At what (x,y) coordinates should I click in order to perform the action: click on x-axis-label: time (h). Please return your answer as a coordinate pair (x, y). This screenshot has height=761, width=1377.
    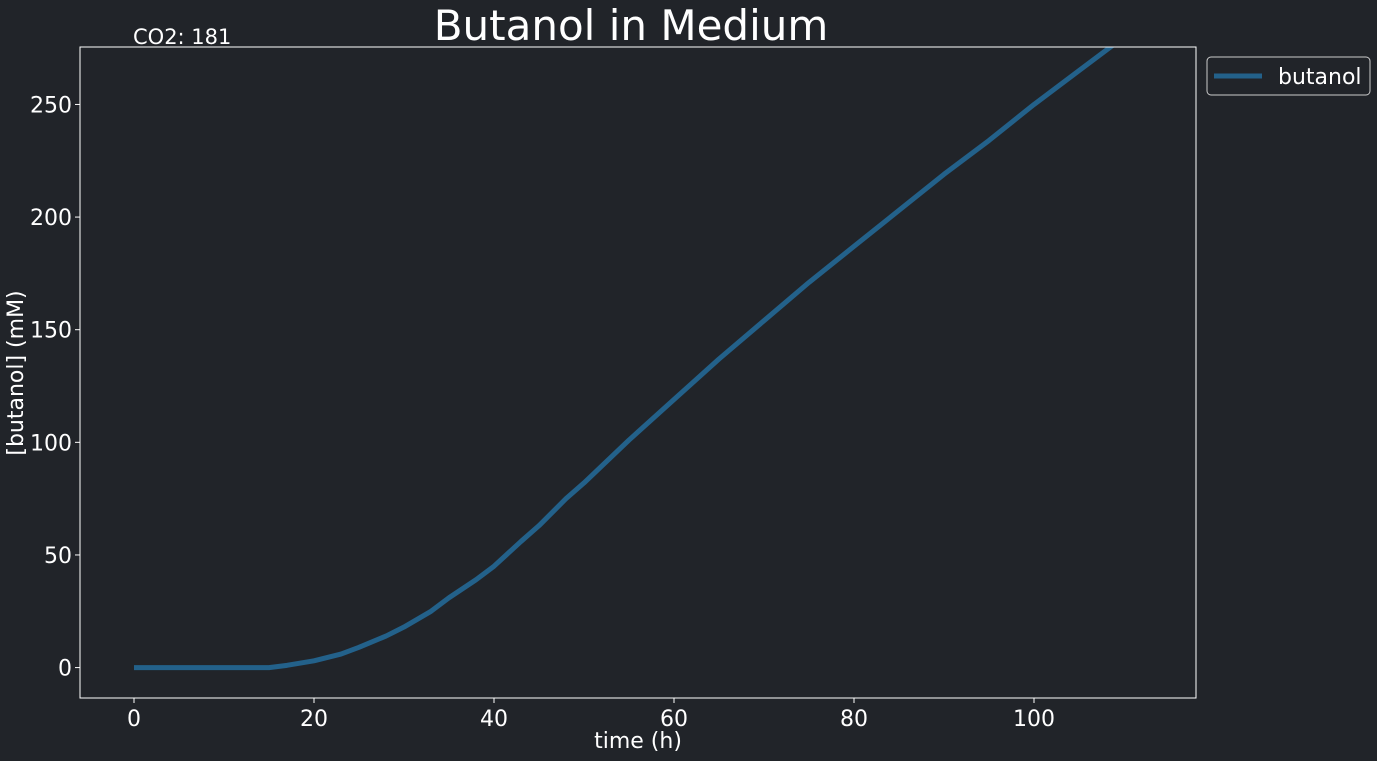
    Looking at the image, I should click on (638, 741).